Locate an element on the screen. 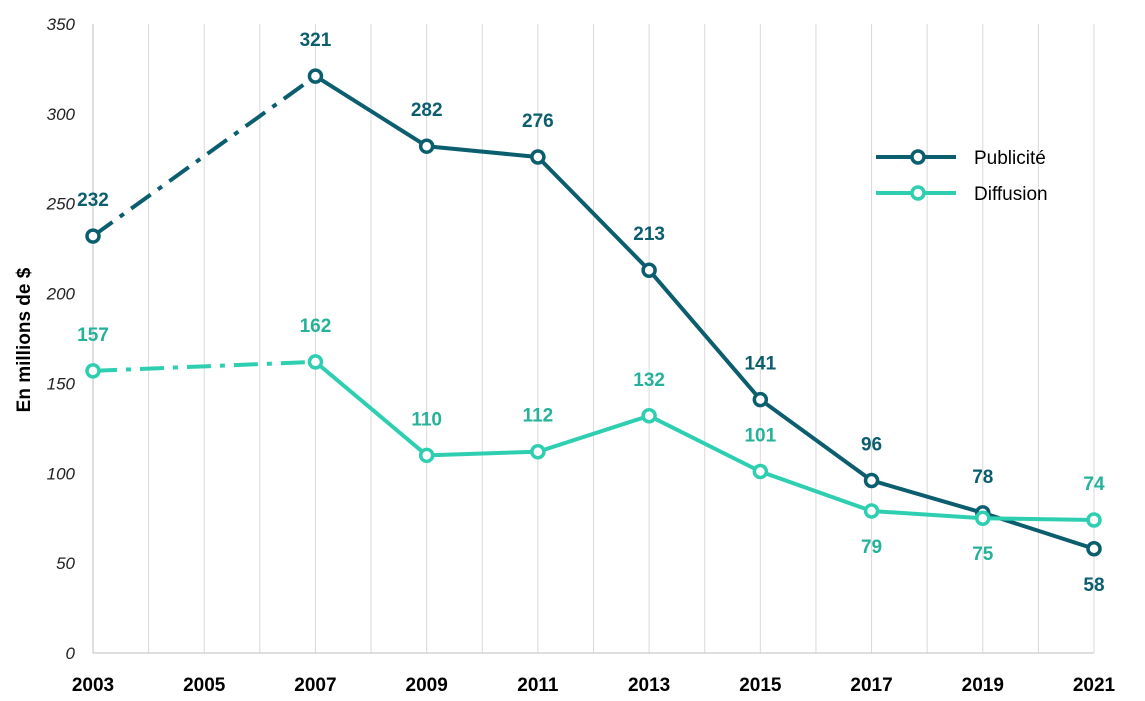  x-tick-label: 2017 is located at coordinates (871, 685).